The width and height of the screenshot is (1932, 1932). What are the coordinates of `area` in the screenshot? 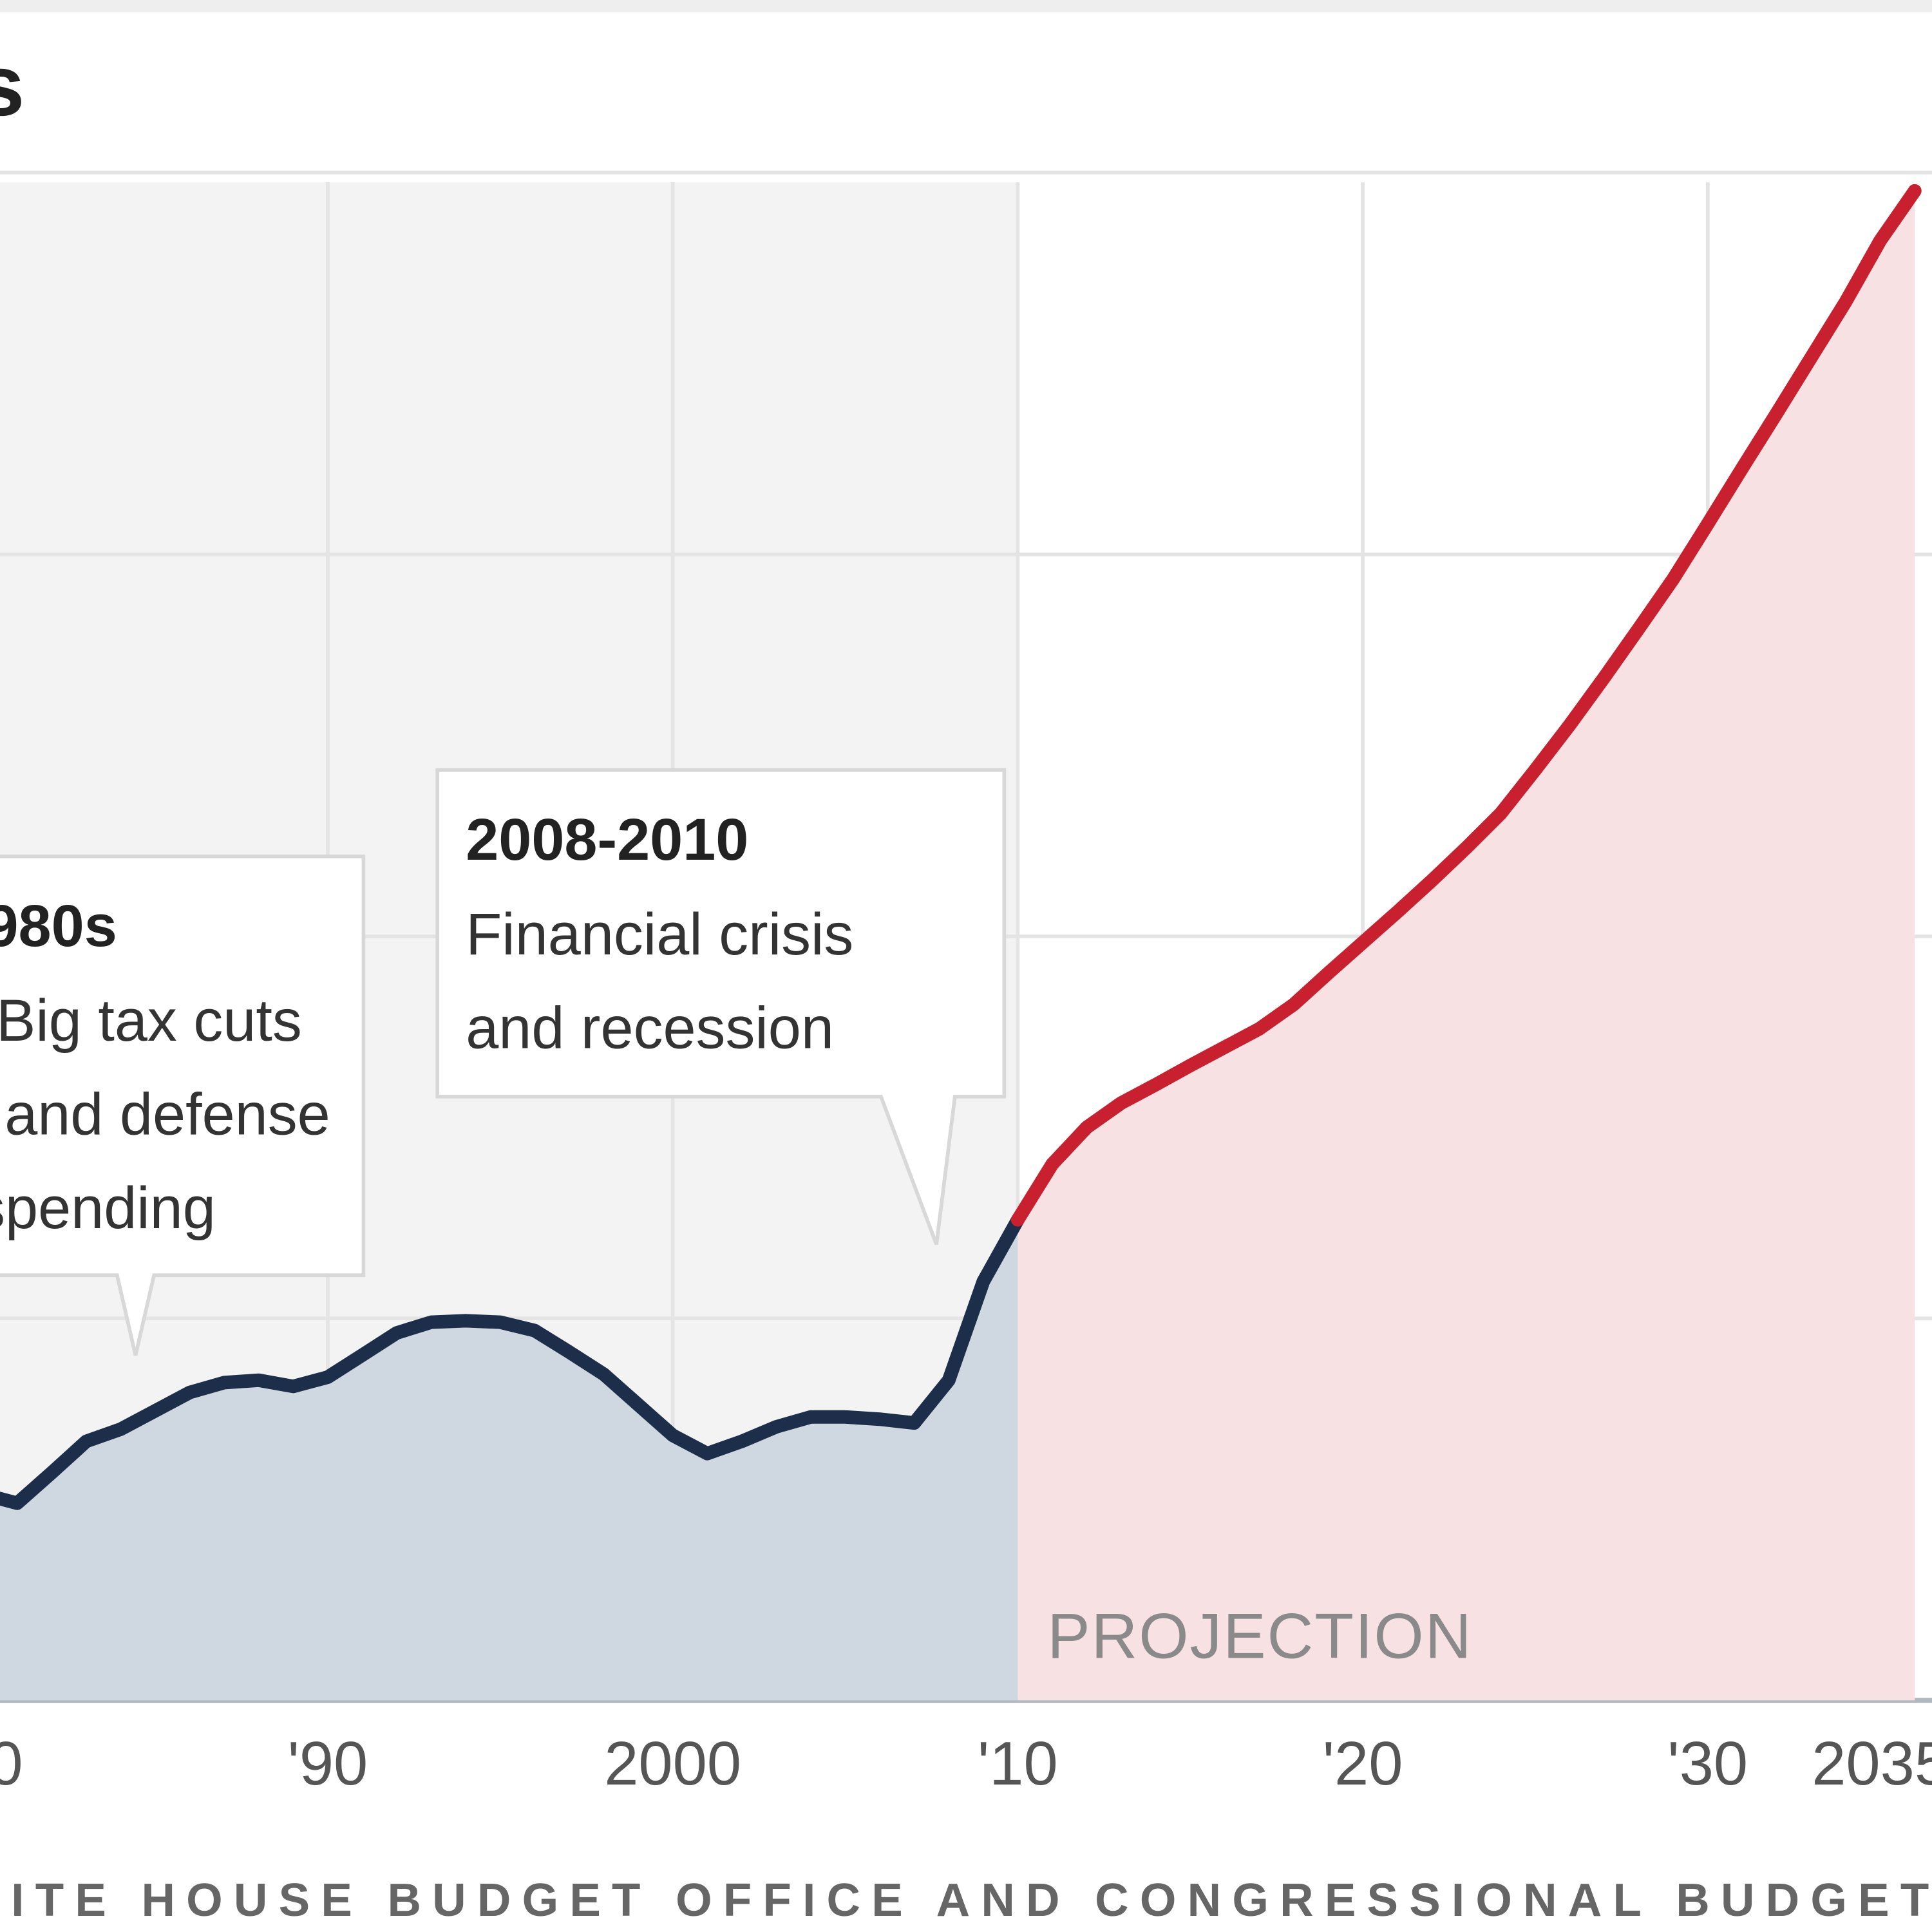 It's located at (509, 1461).